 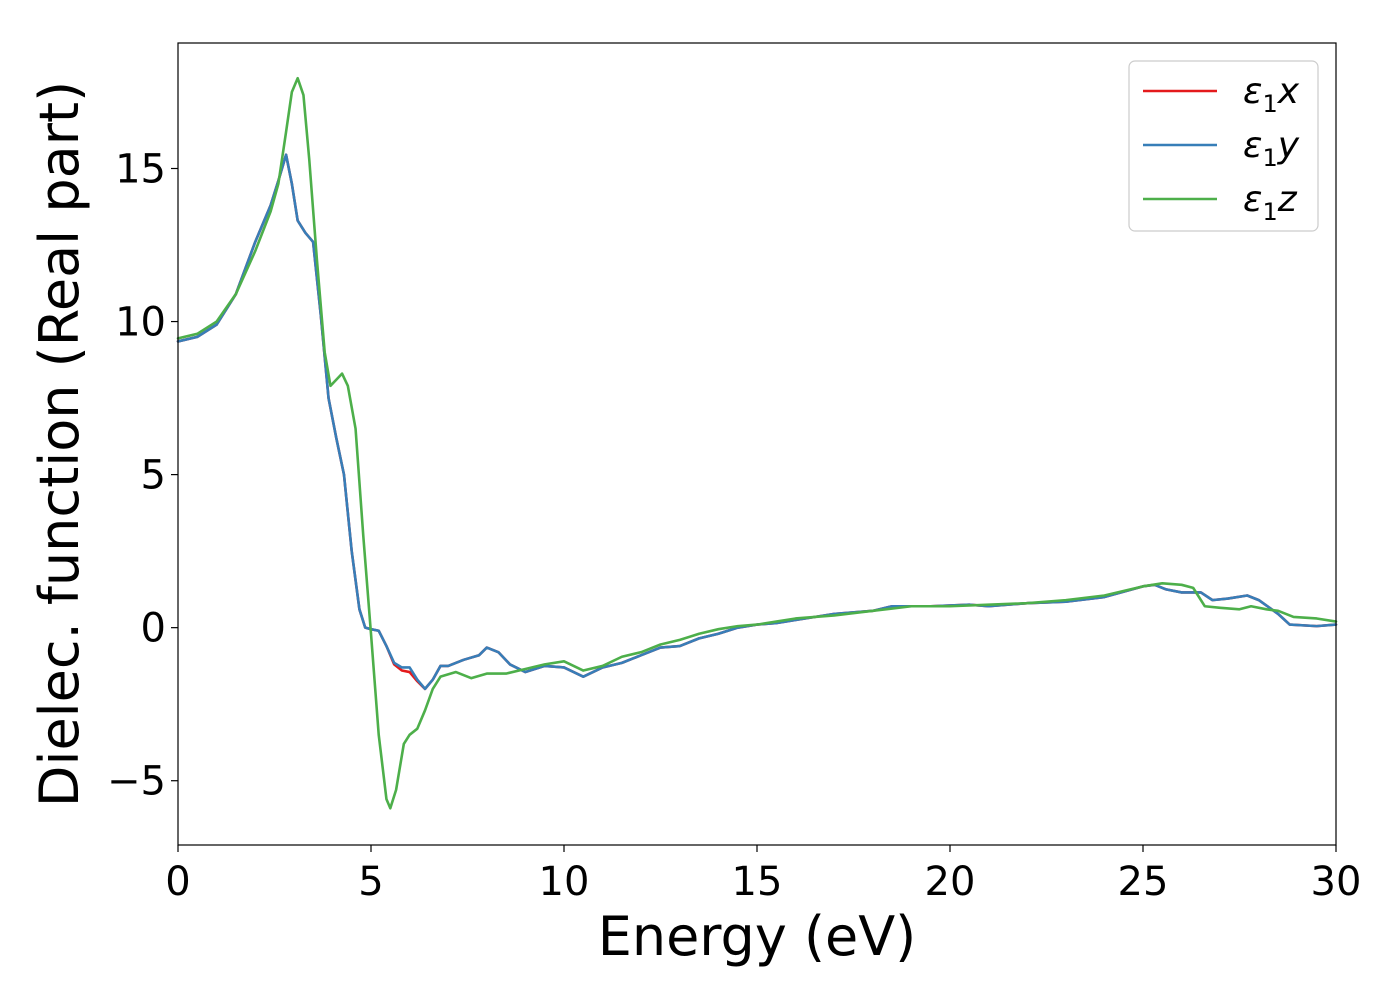 I want to click on y-tick-label: 5, so click(x=153, y=476).